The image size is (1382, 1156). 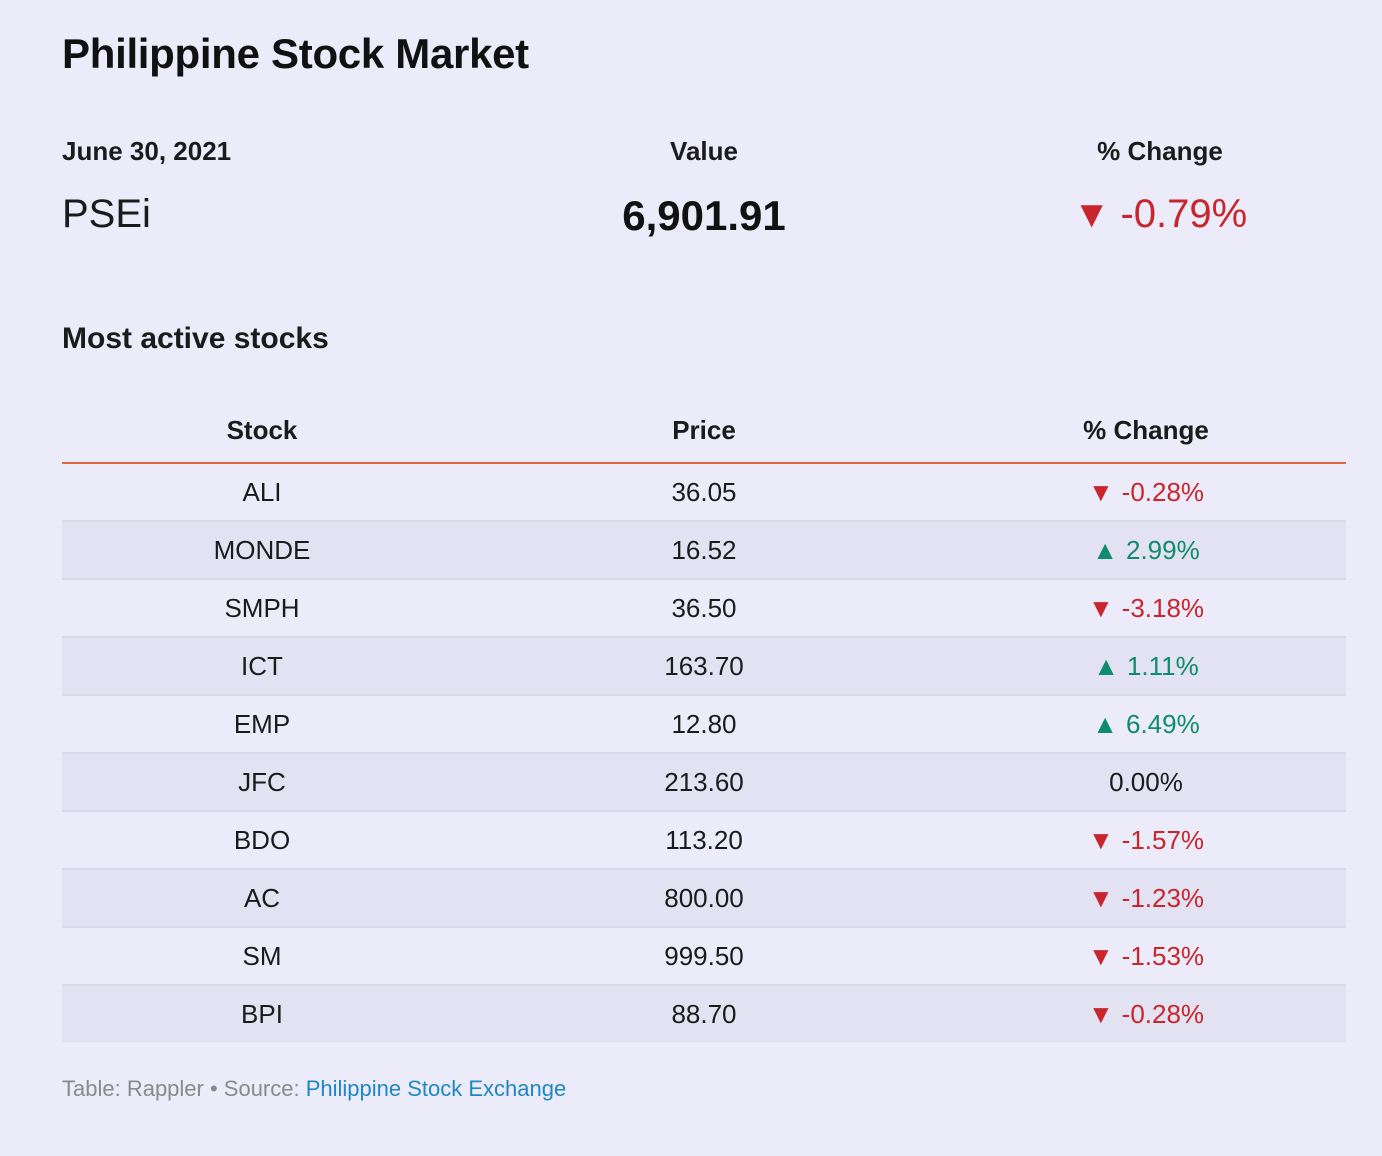 What do you see at coordinates (262, 898) in the screenshot?
I see `stock-symbol: AC` at bounding box center [262, 898].